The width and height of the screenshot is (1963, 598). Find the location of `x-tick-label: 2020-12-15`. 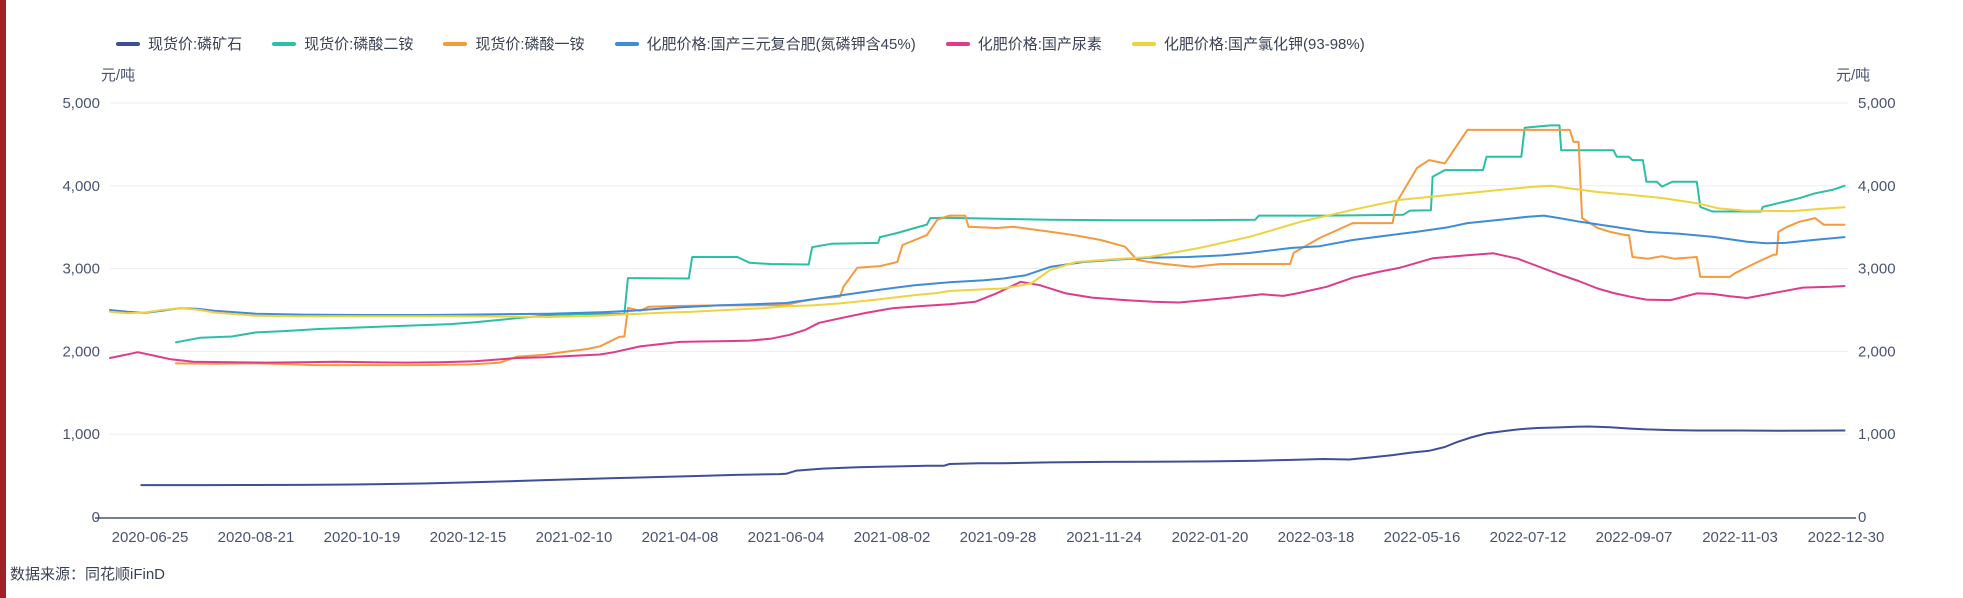

x-tick-label: 2020-12-15 is located at coordinates (468, 537).